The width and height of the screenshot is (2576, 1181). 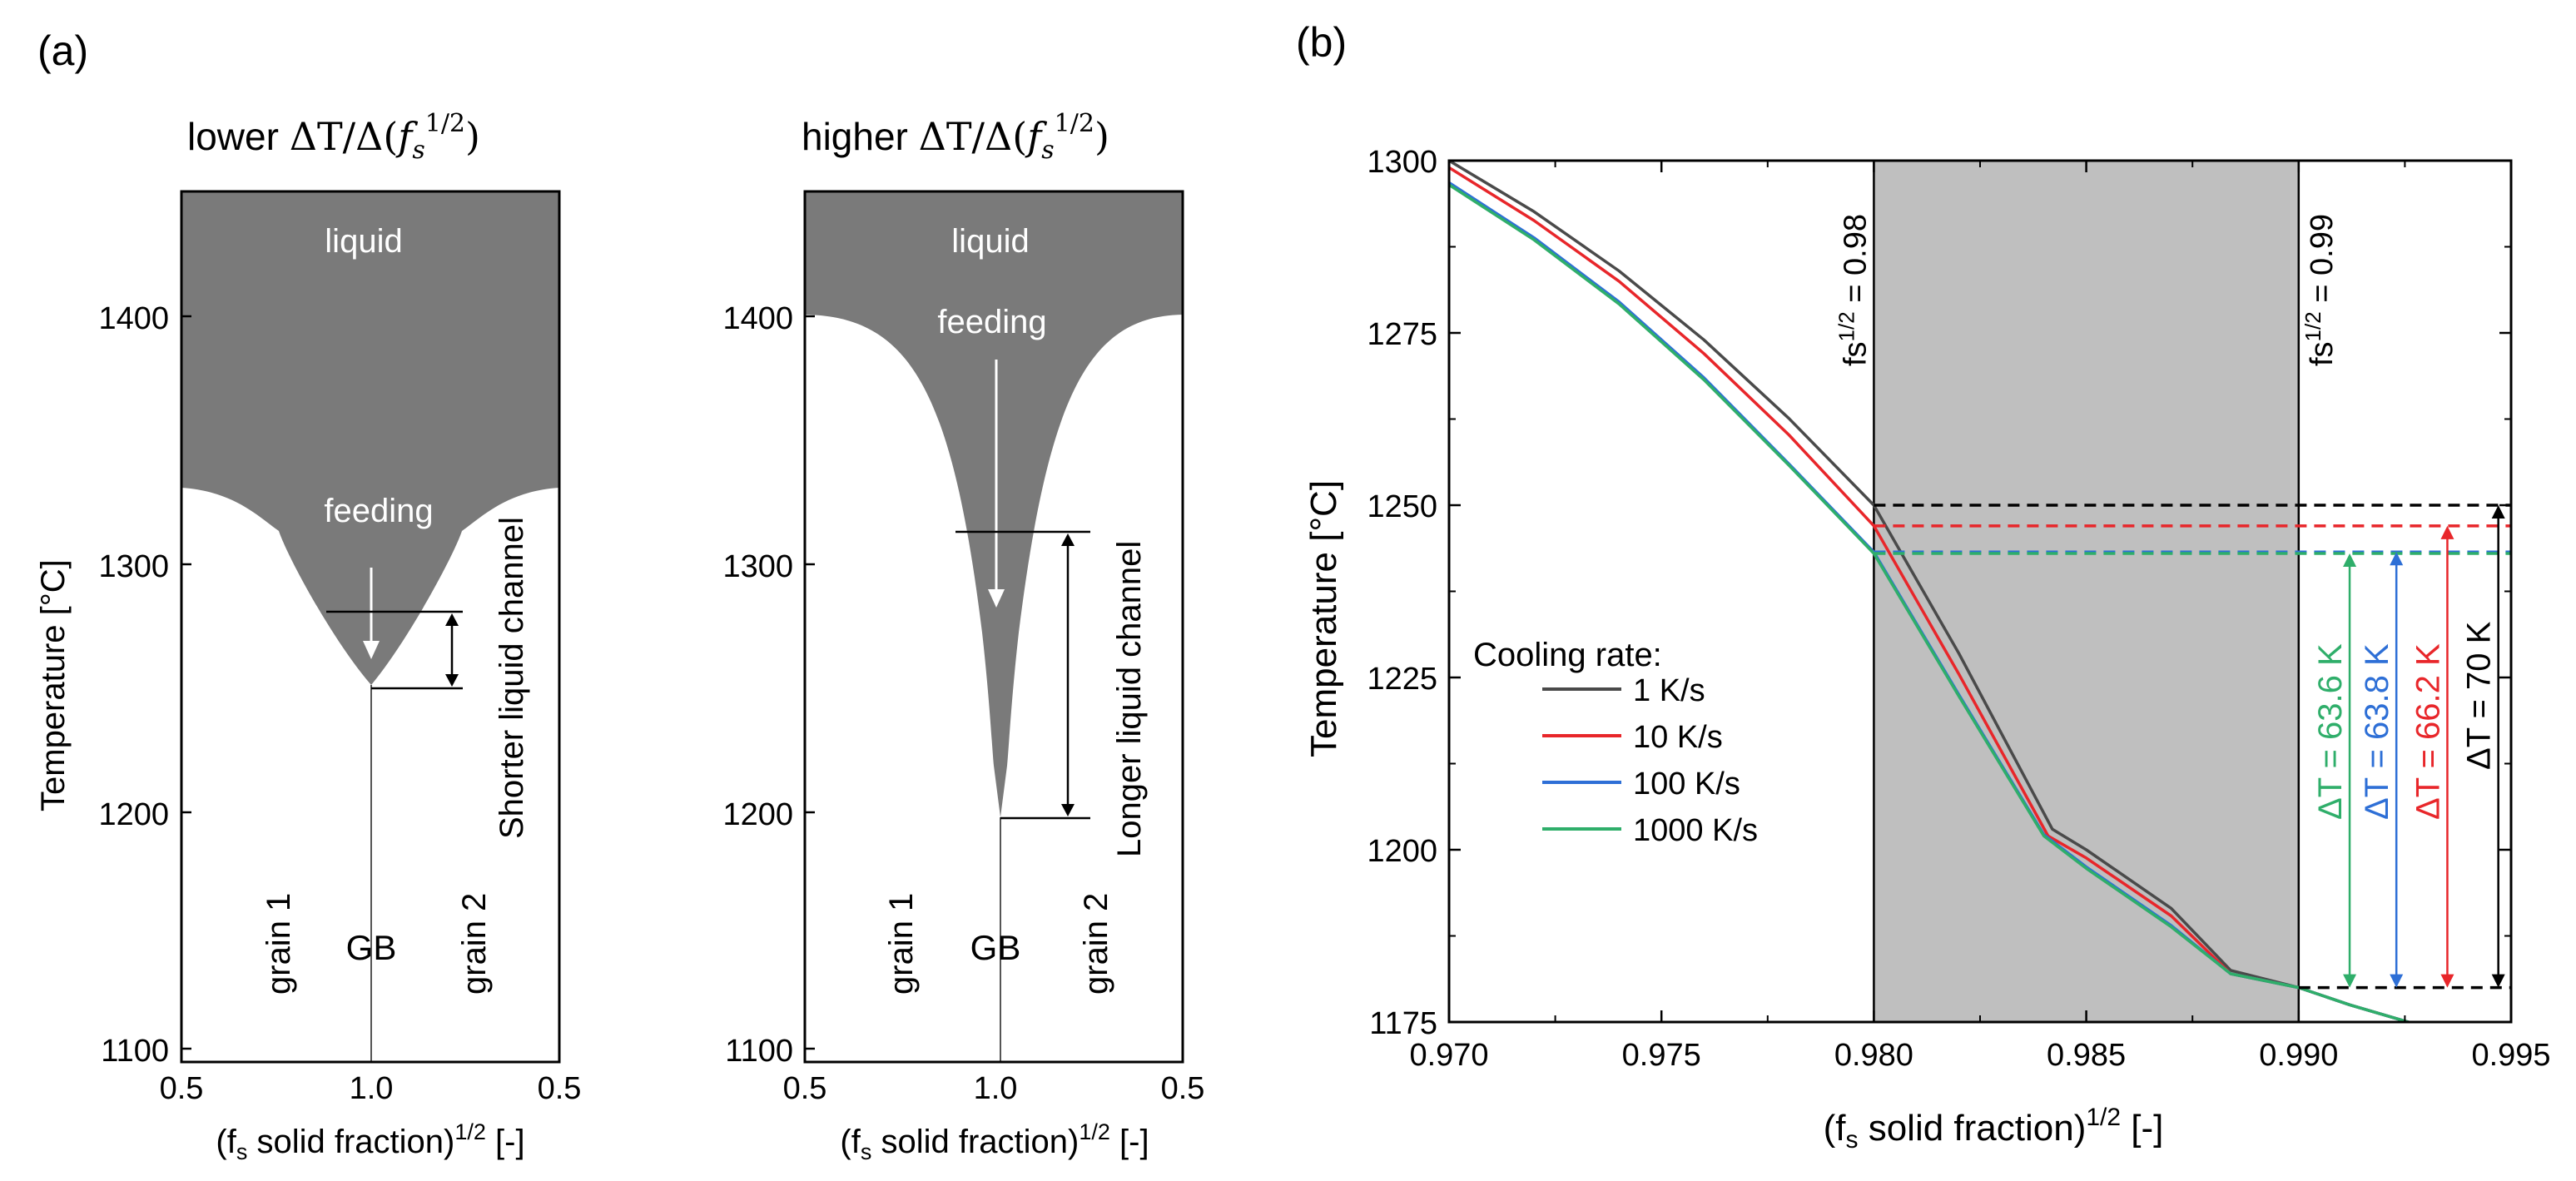 I want to click on ytick-label-lower: 1400, so click(x=133, y=318).